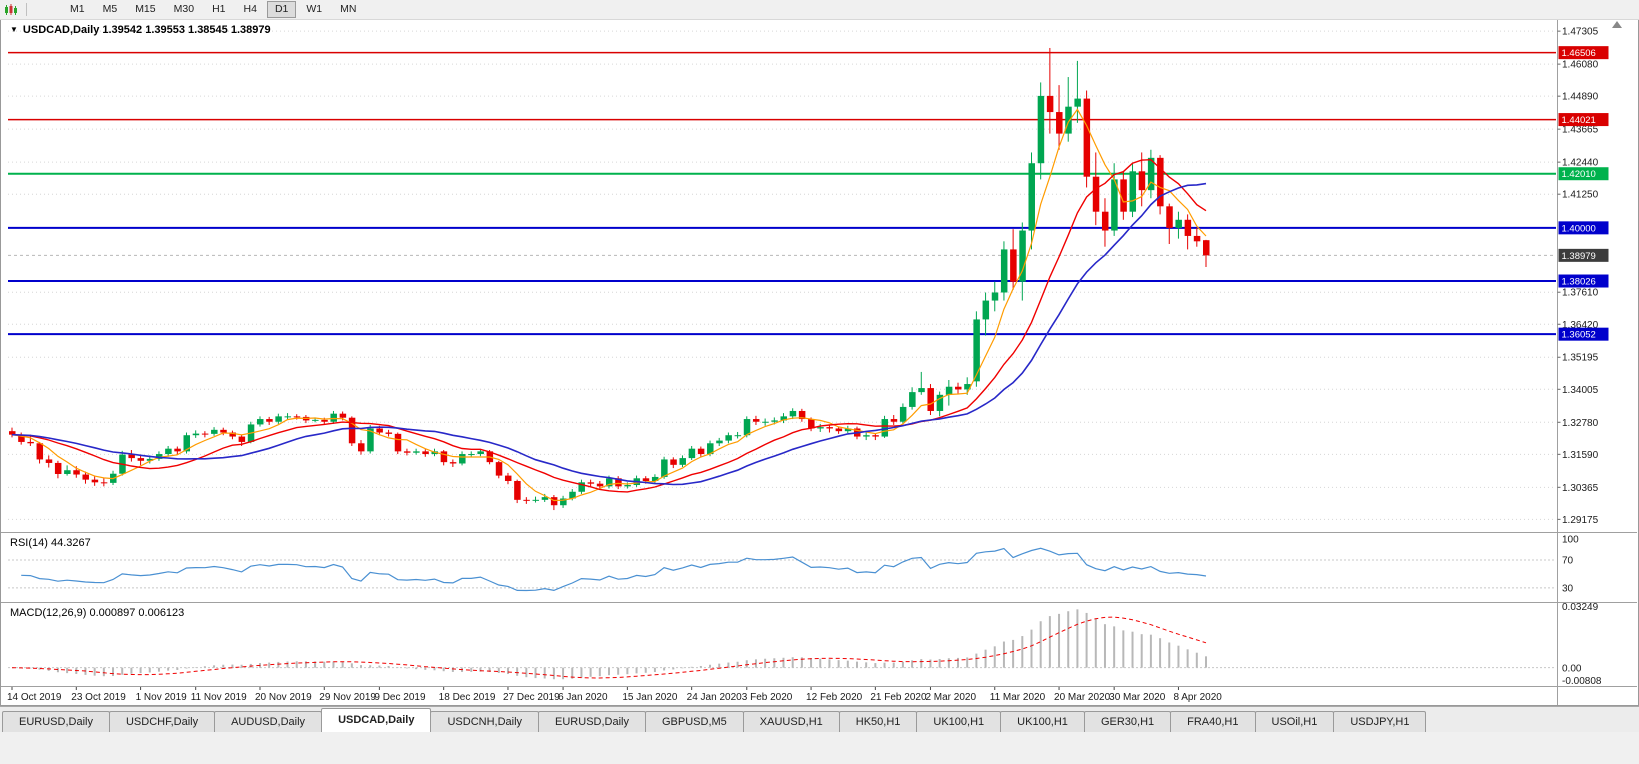 The width and height of the screenshot is (1639, 764). Describe the element at coordinates (1568, 561) in the screenshot. I see `rsi-axis-label: 70` at that location.